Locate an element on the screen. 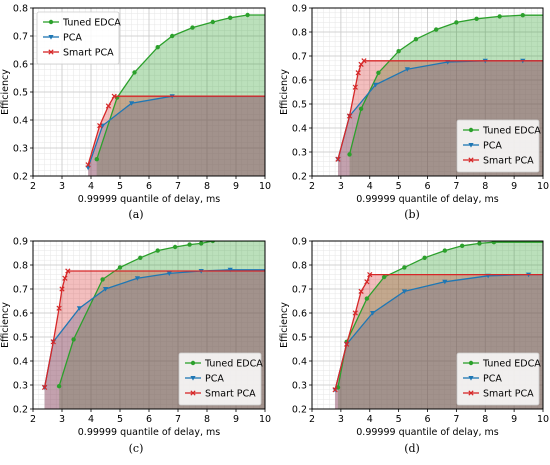 Image resolution: width=550 pixels, height=465 pixels. legend-label-smart-pca: Smart PCA is located at coordinates (88, 52).